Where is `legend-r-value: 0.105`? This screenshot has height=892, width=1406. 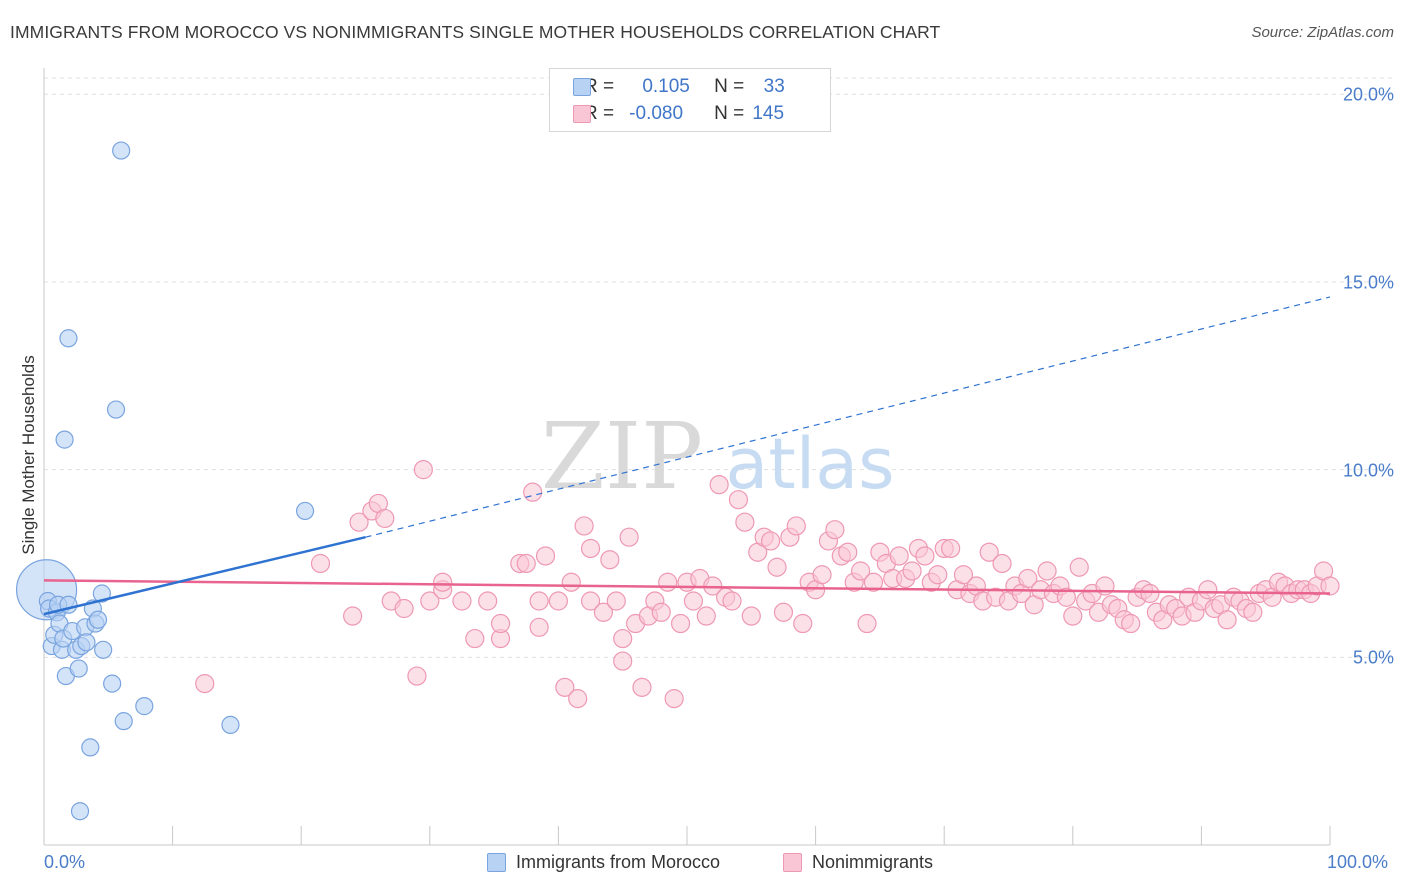 legend-r-value: 0.105 is located at coordinates (666, 86).